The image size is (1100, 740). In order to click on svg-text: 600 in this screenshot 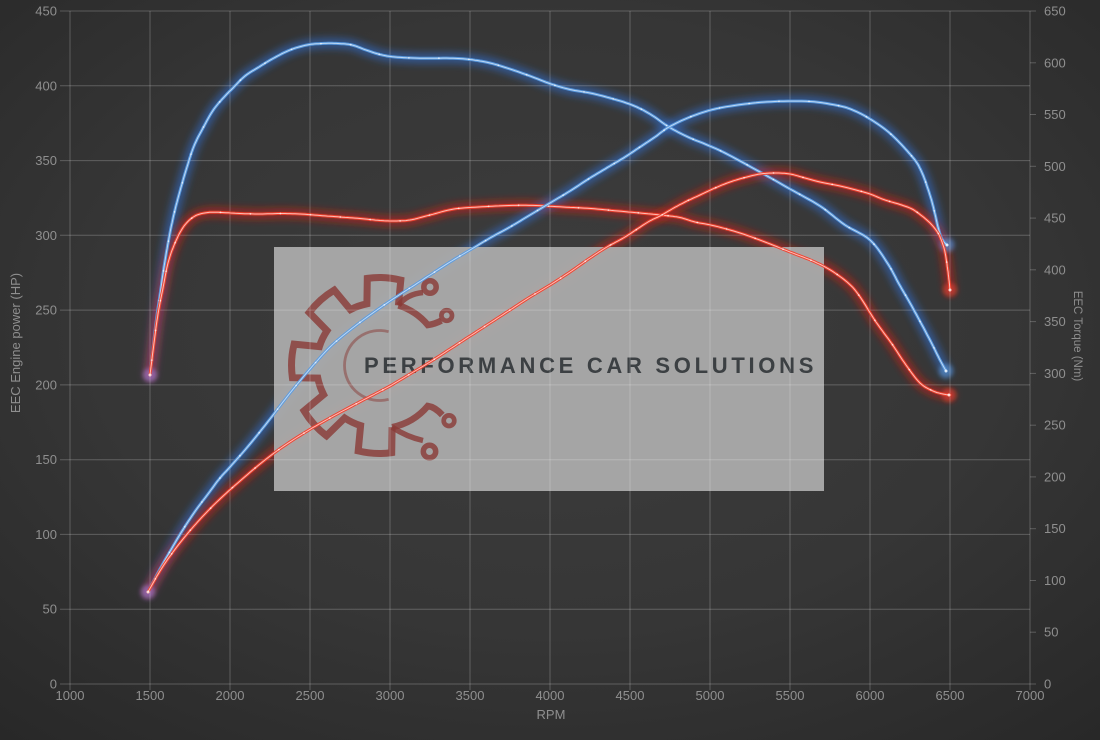, I will do `click(1055, 62)`.